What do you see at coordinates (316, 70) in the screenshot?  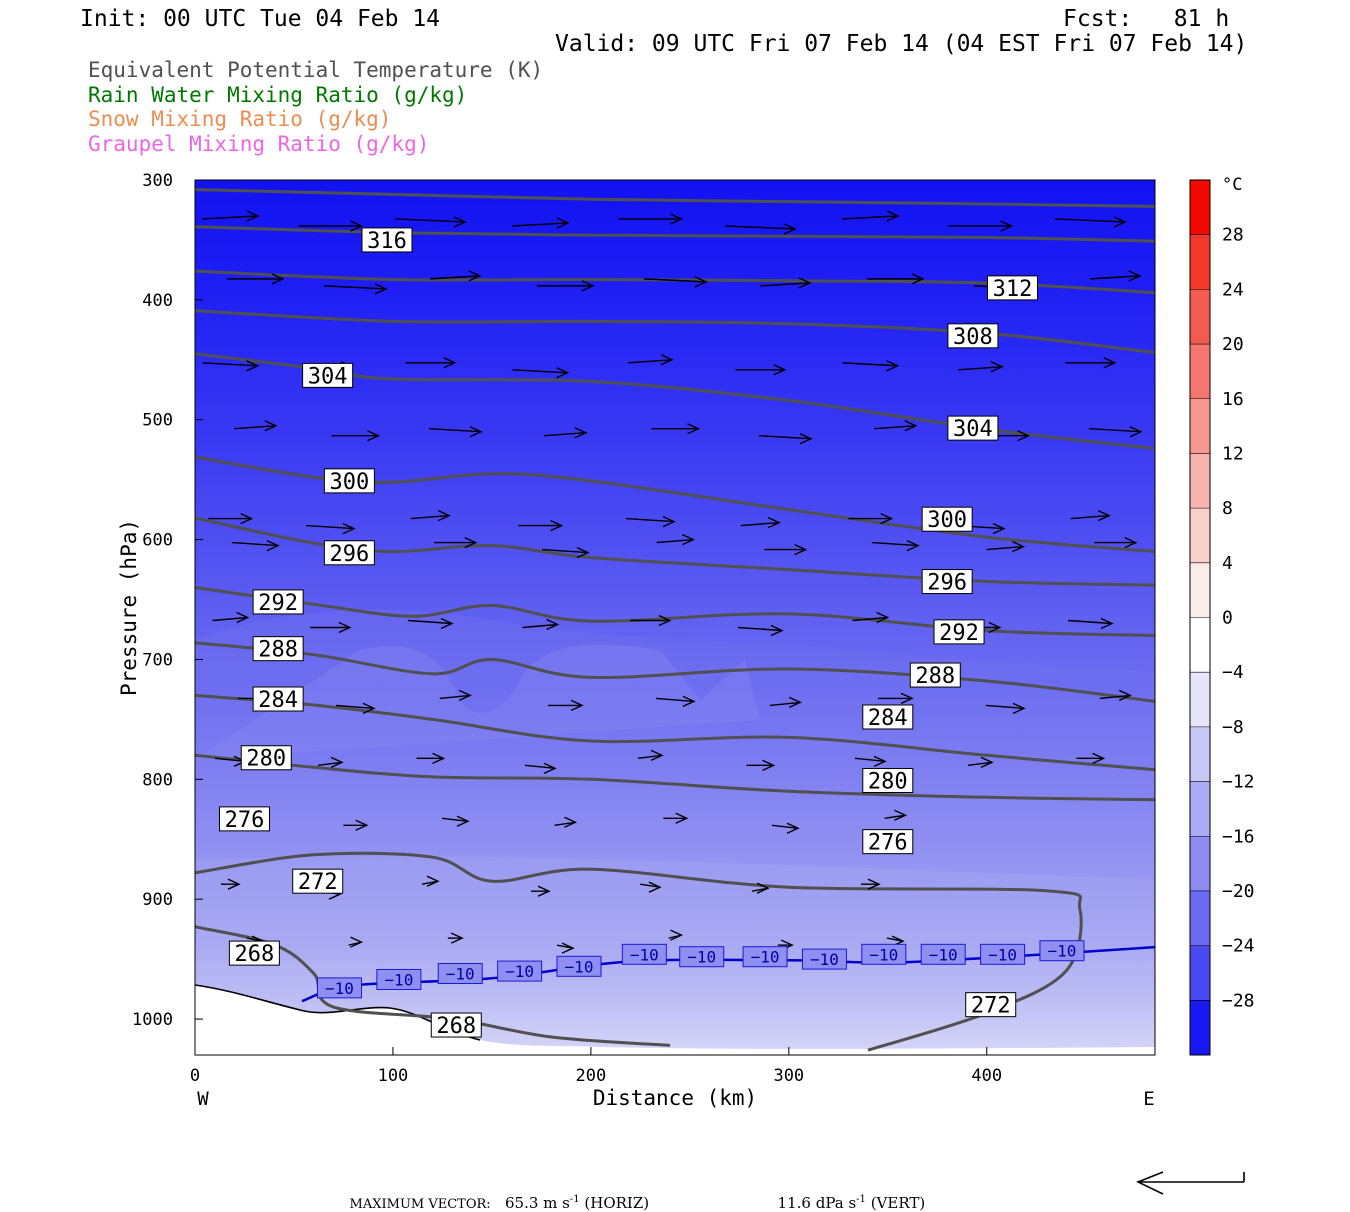 I see `legend-theta-e: Equivalent Potential Temperature (K)` at bounding box center [316, 70].